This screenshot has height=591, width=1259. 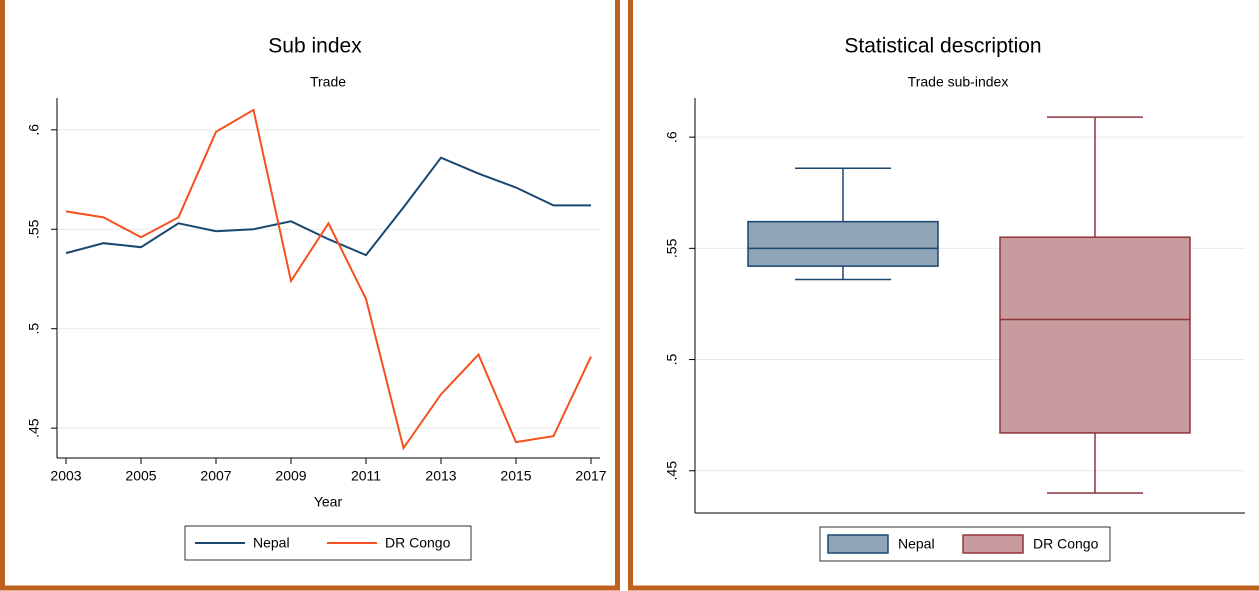 I want to click on x-axis-label: Year, so click(x=328, y=502).